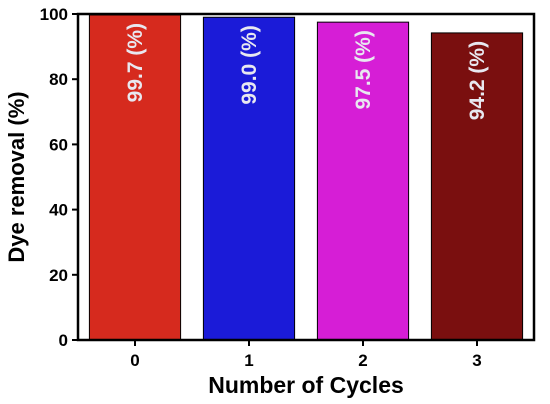 The width and height of the screenshot is (550, 404). What do you see at coordinates (58, 144) in the screenshot?
I see `y-tick-label: 60` at bounding box center [58, 144].